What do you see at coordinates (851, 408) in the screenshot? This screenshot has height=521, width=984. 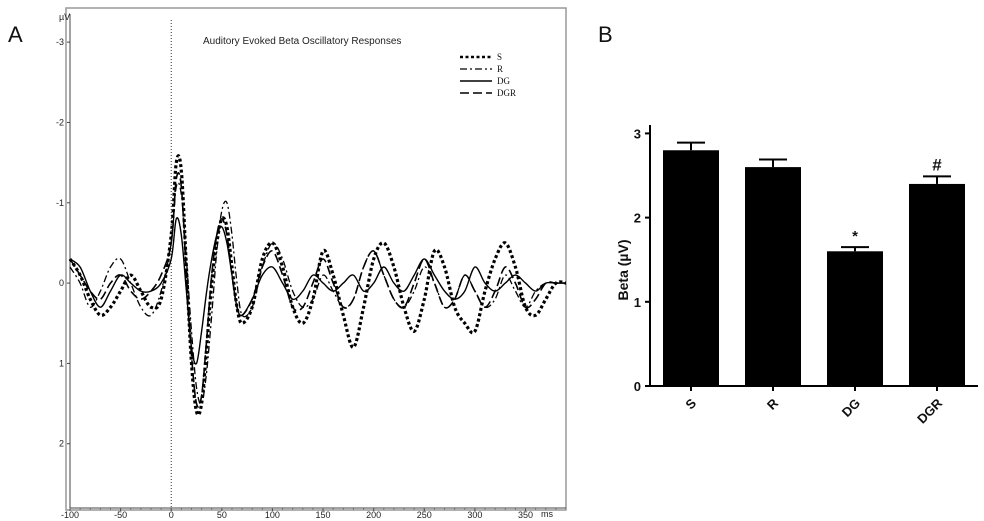 I see `x-tick-label-dg: DG` at bounding box center [851, 408].